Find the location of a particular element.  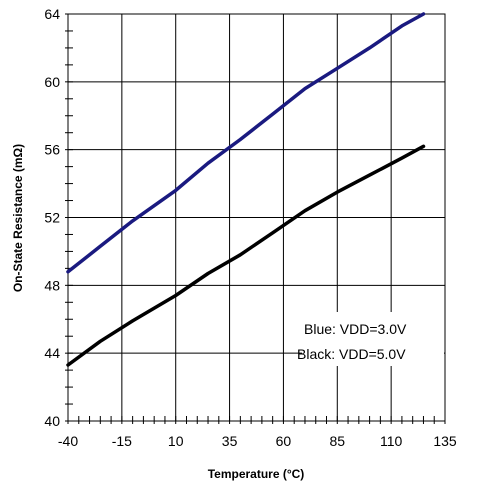

x-tick-label: 110 is located at coordinates (391, 441).